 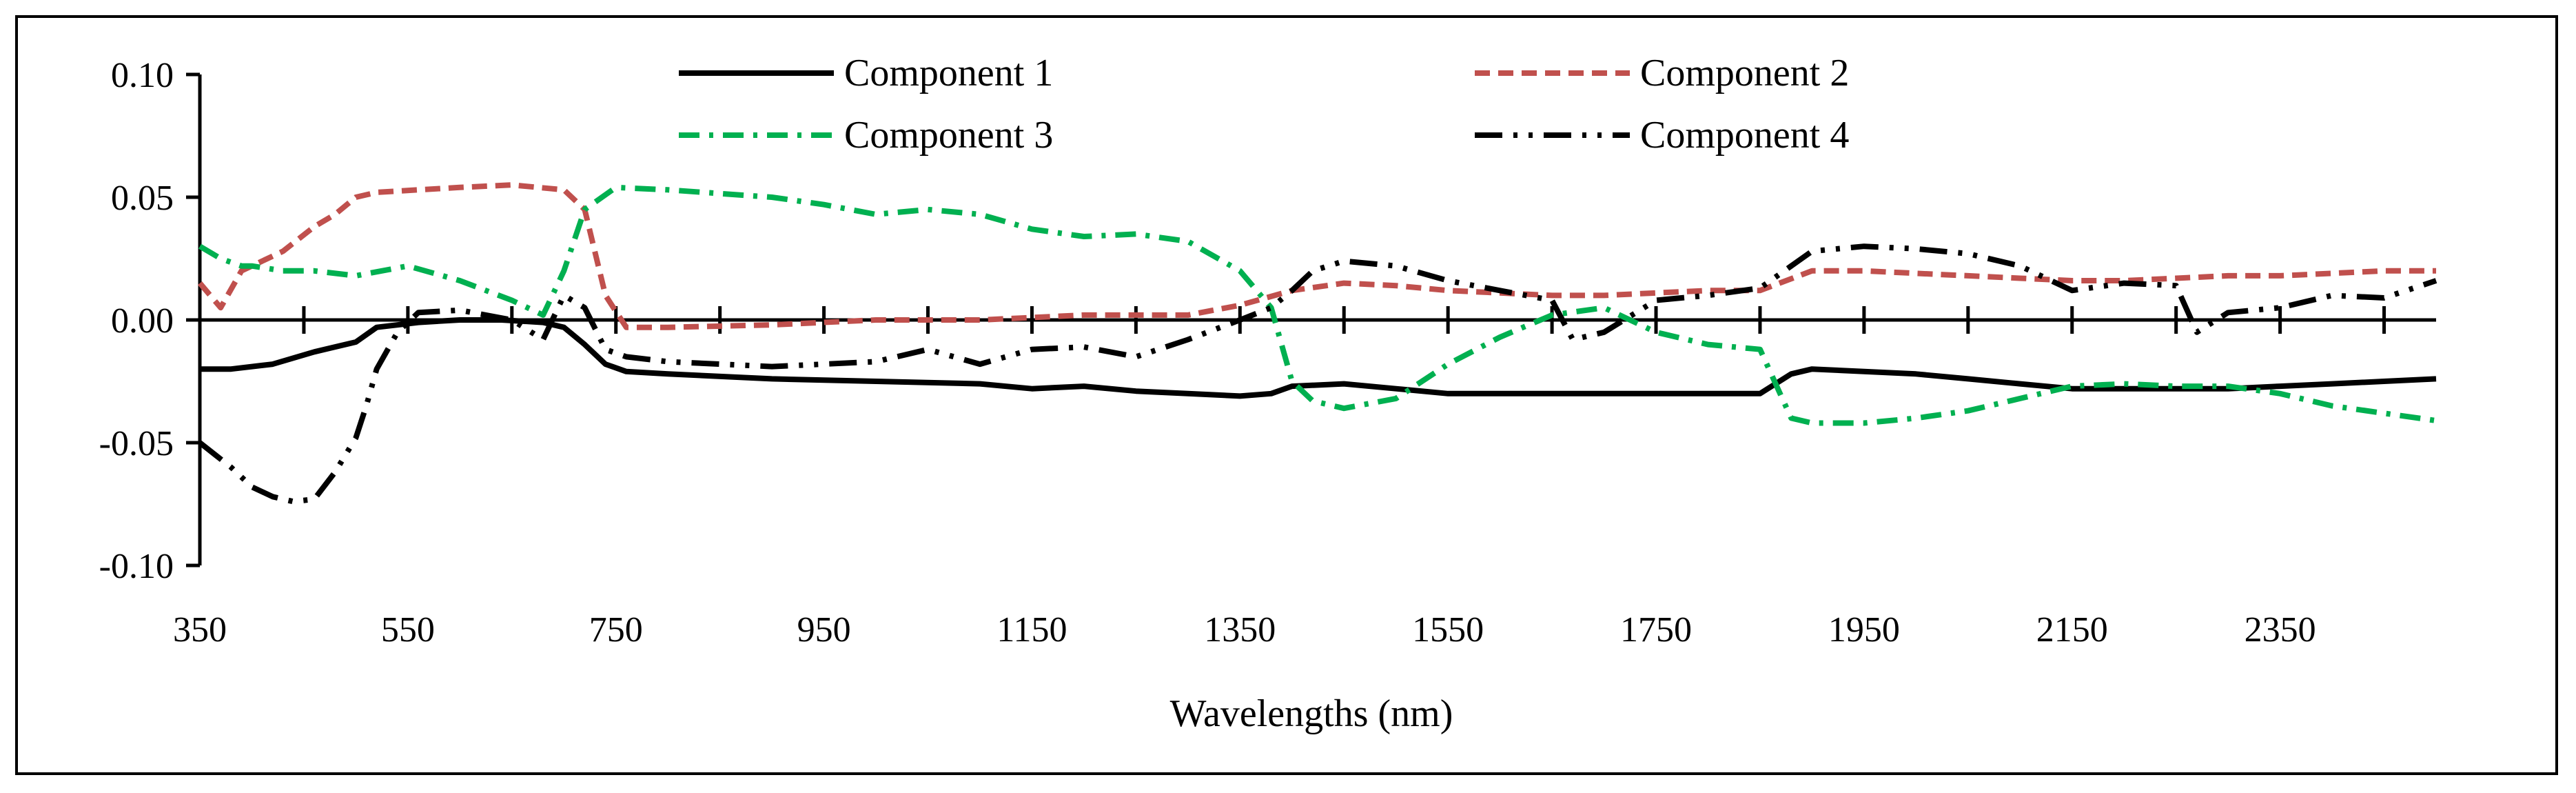 What do you see at coordinates (948, 73) in the screenshot?
I see `legend-label-1: Component 1` at bounding box center [948, 73].